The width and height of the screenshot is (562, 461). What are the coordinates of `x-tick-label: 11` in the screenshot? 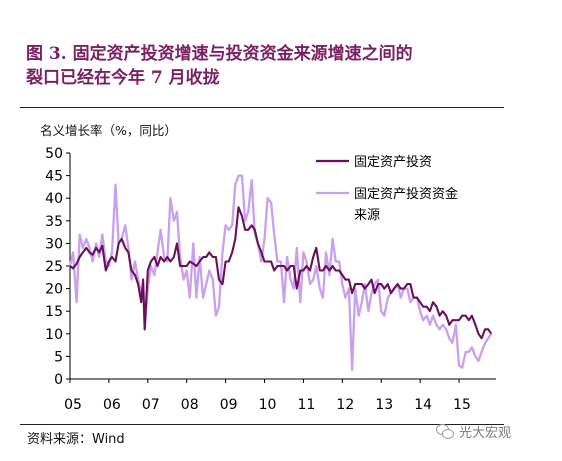 It's located at (307, 405).